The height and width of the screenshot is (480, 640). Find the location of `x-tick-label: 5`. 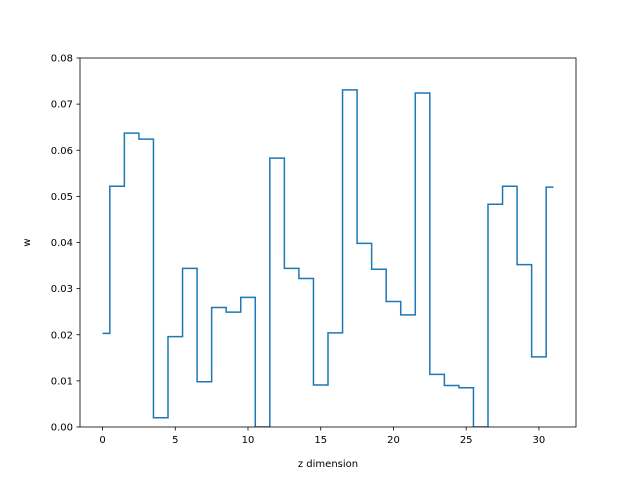

x-tick-label: 5 is located at coordinates (175, 440).